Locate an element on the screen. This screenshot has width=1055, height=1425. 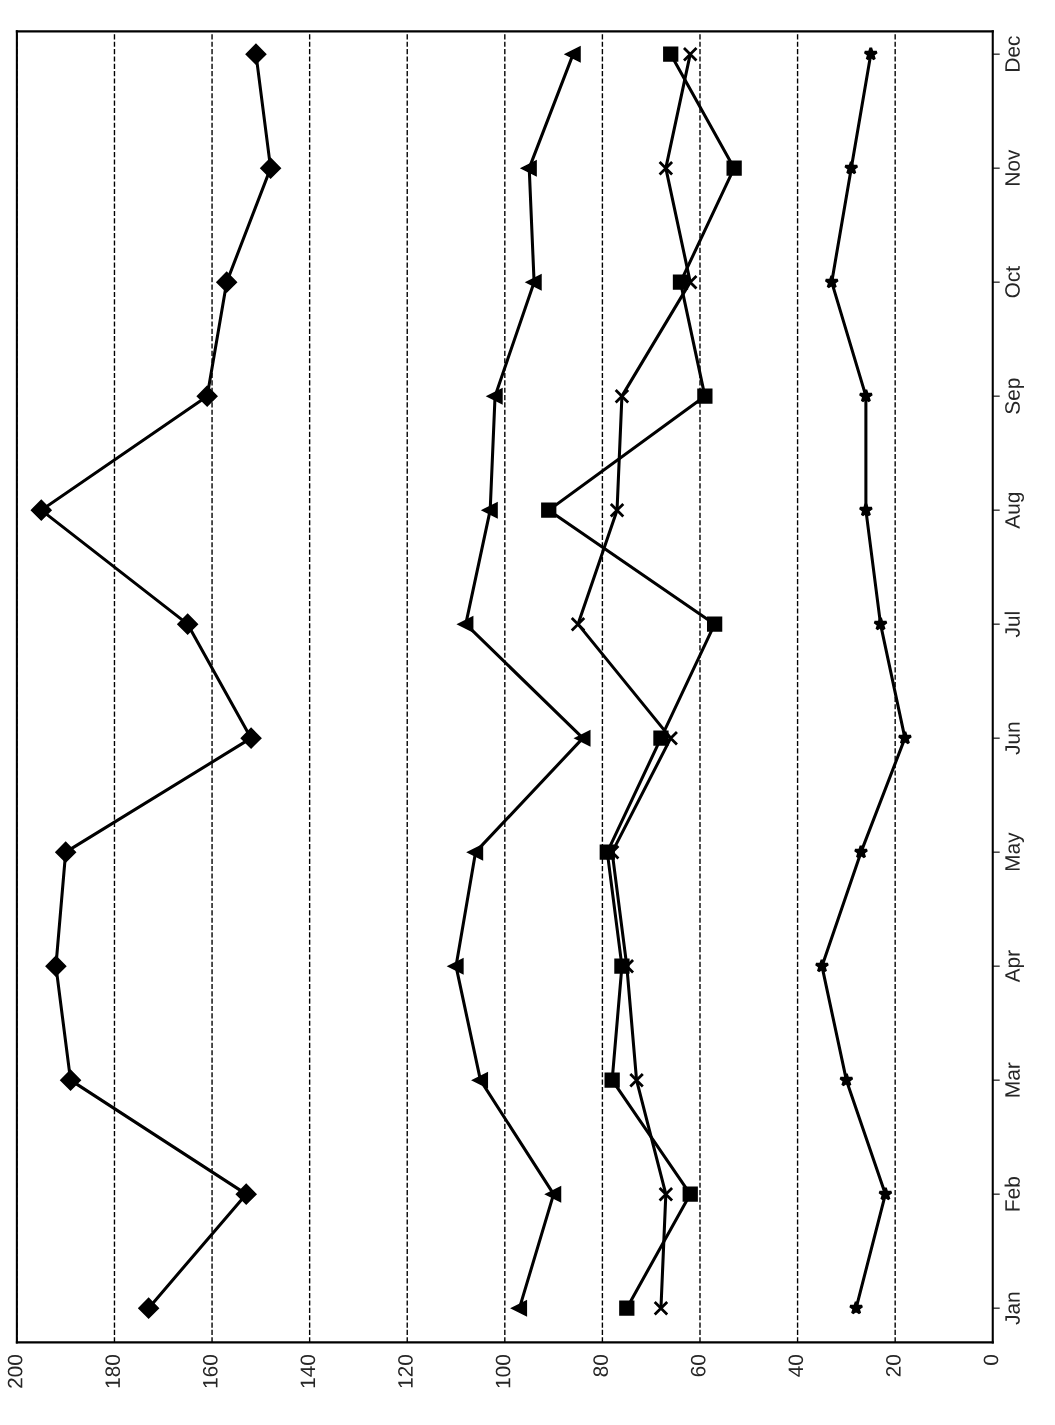
x-tick-label: 120 is located at coordinates (405, 1371).